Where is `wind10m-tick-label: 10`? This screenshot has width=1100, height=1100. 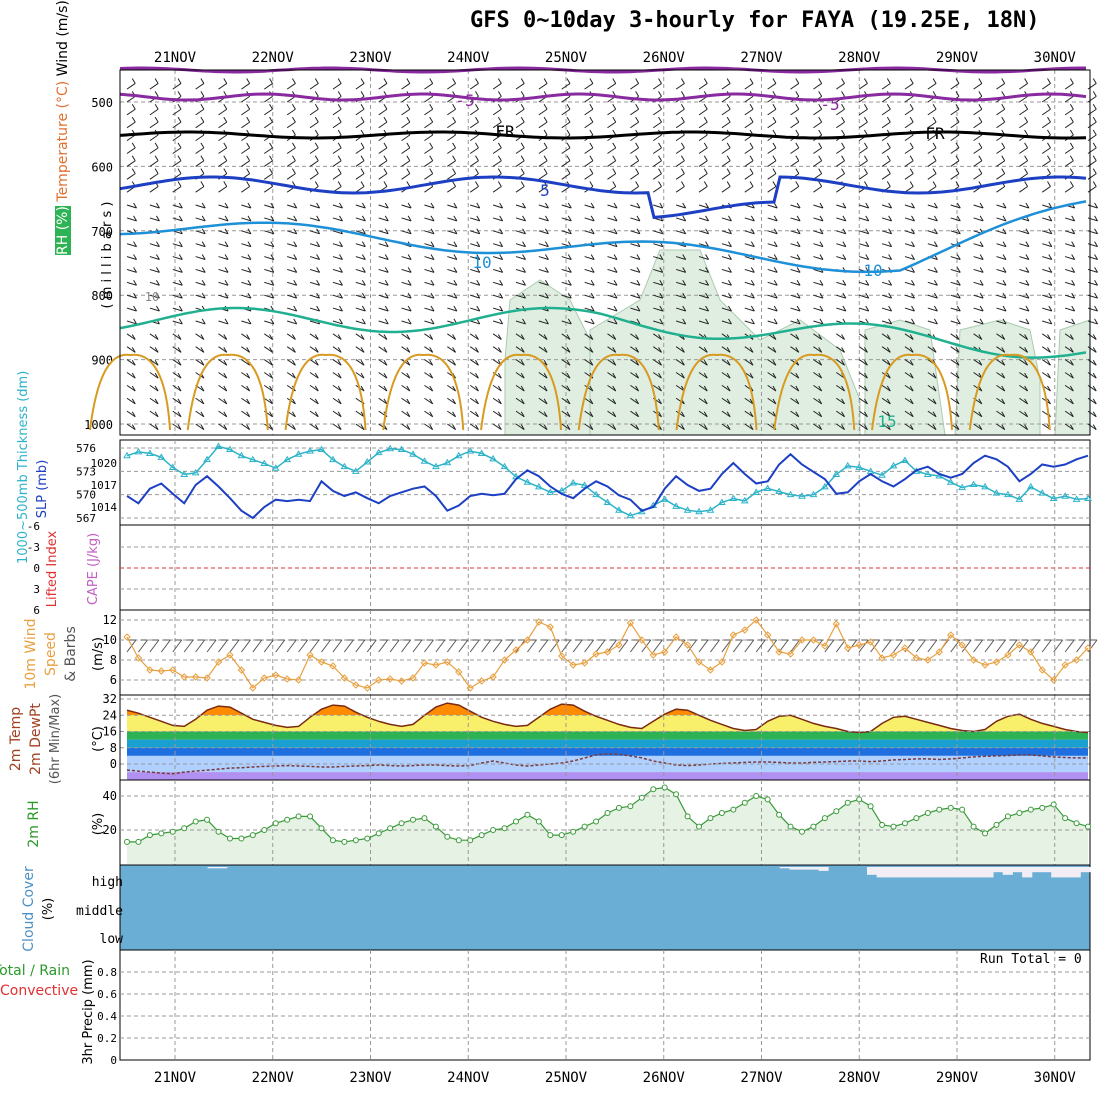 wind10m-tick-label: 10 is located at coordinates (110, 640).